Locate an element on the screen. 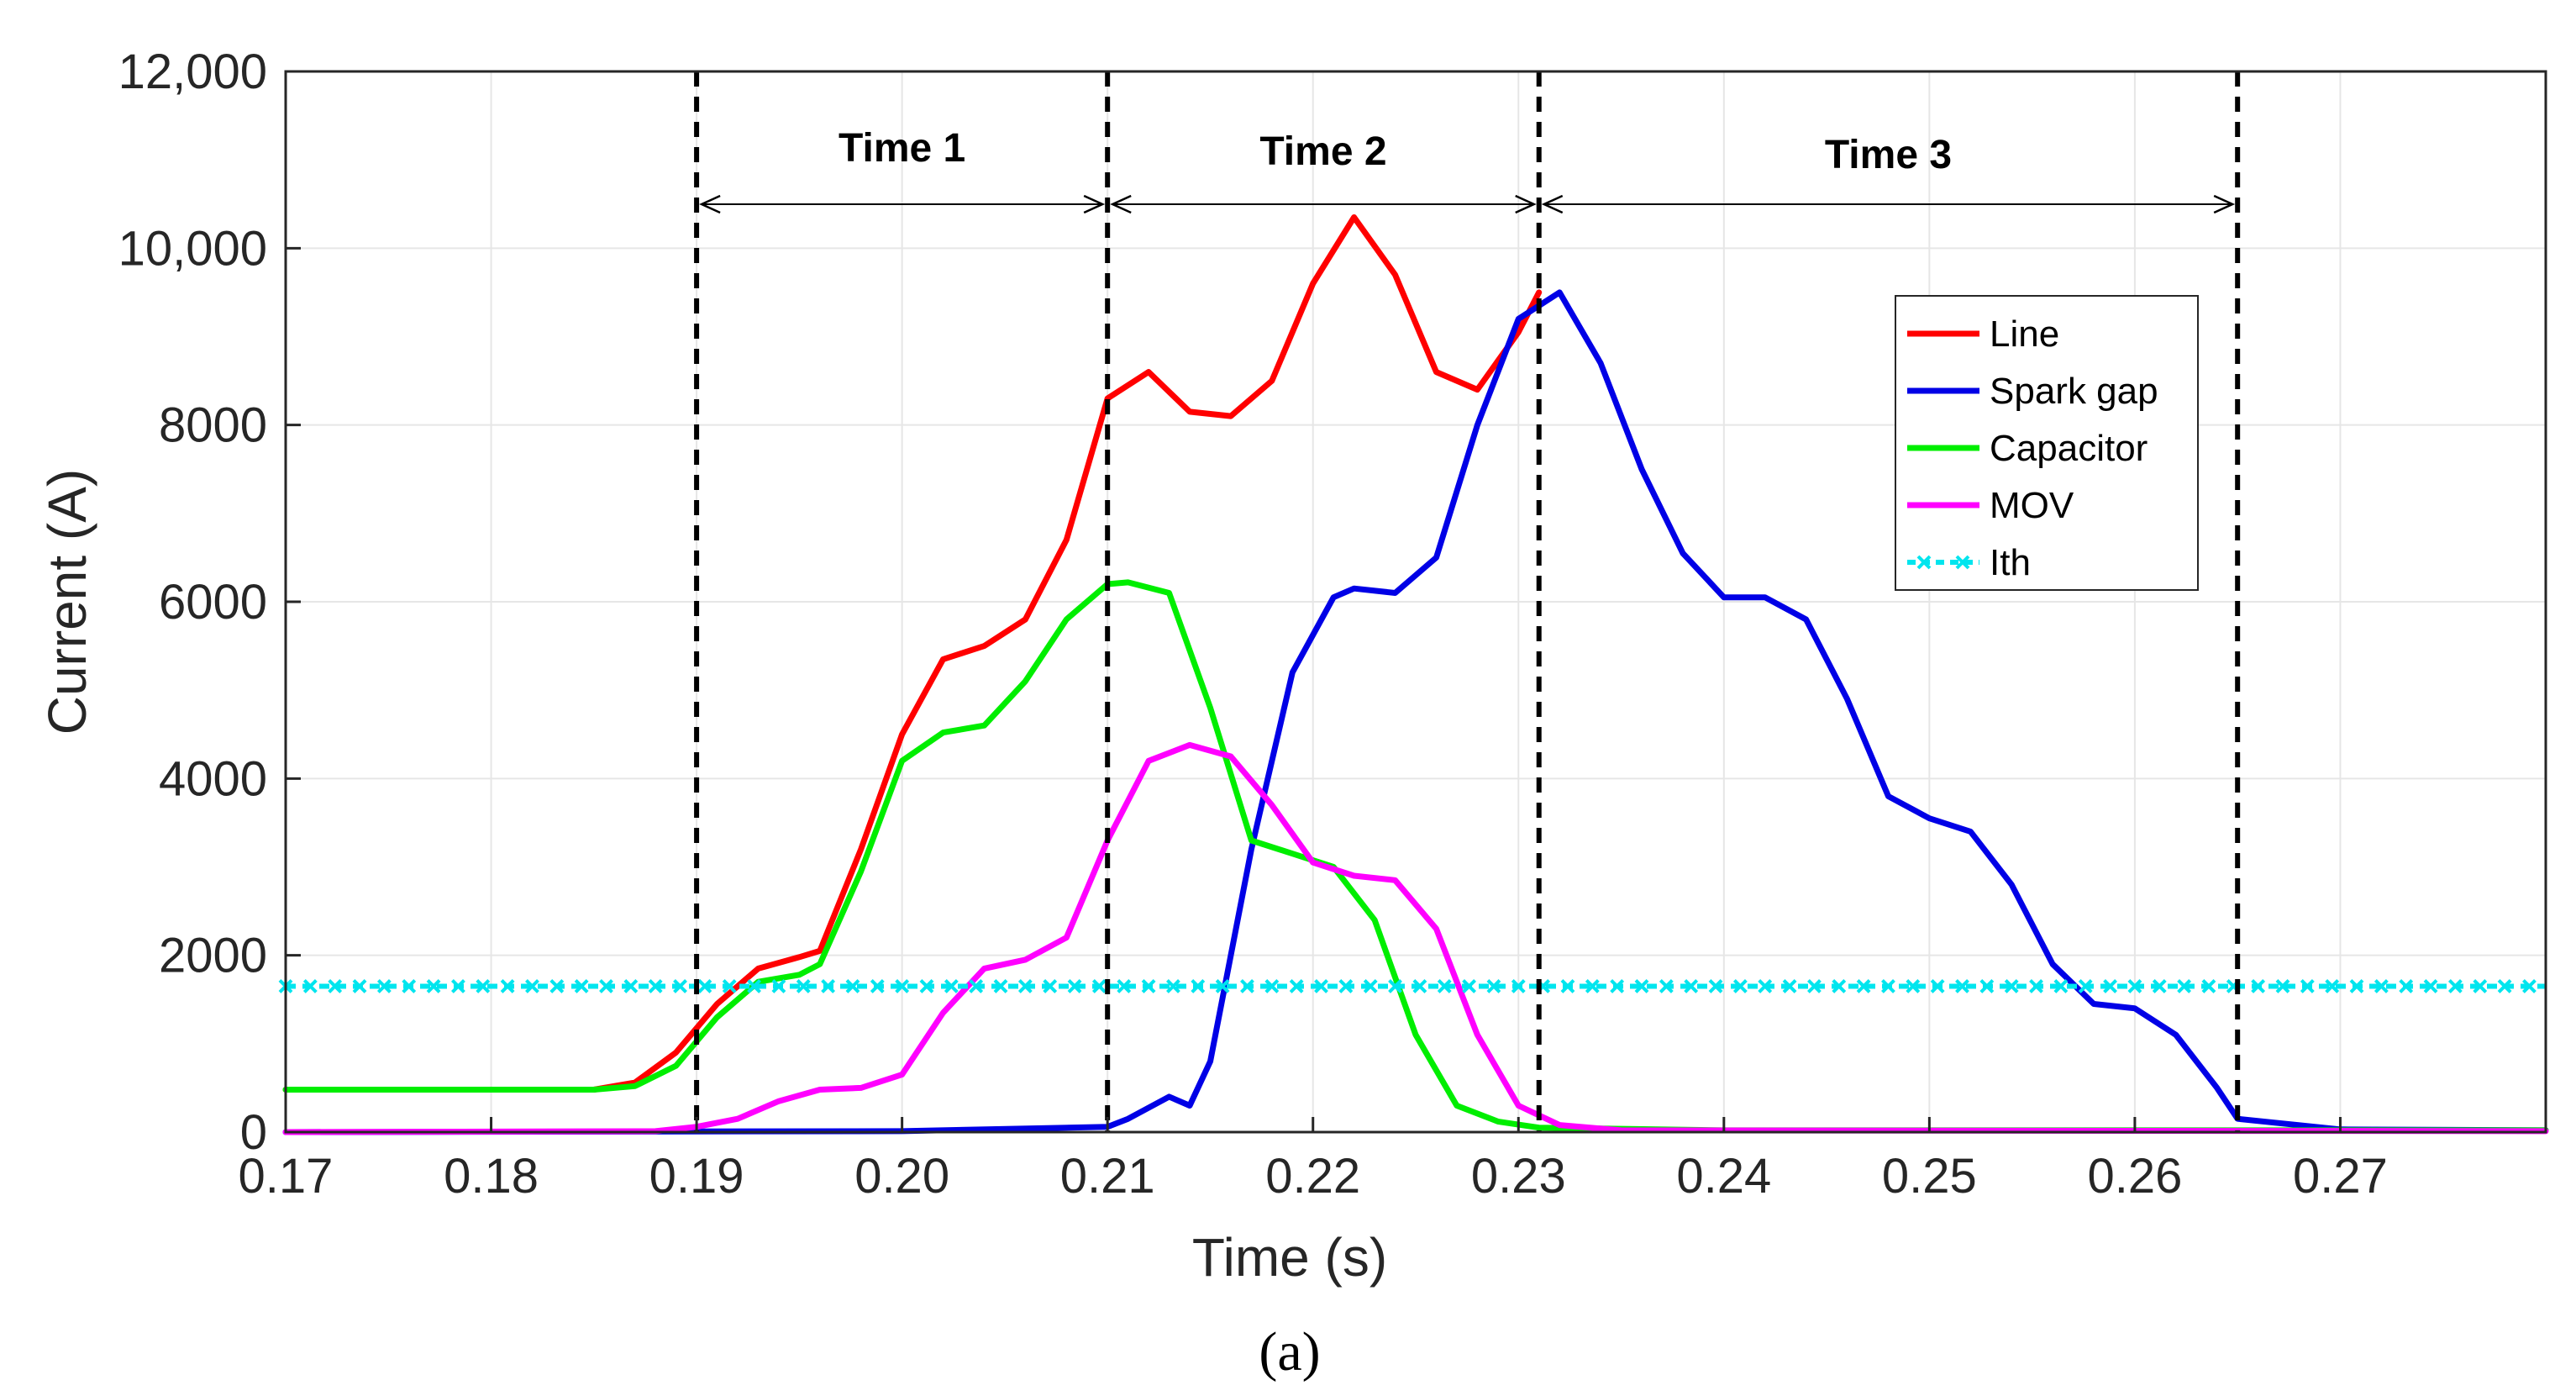 Image resolution: width=2576 pixels, height=1396 pixels. y-tick-label: 0 is located at coordinates (253, 1132).